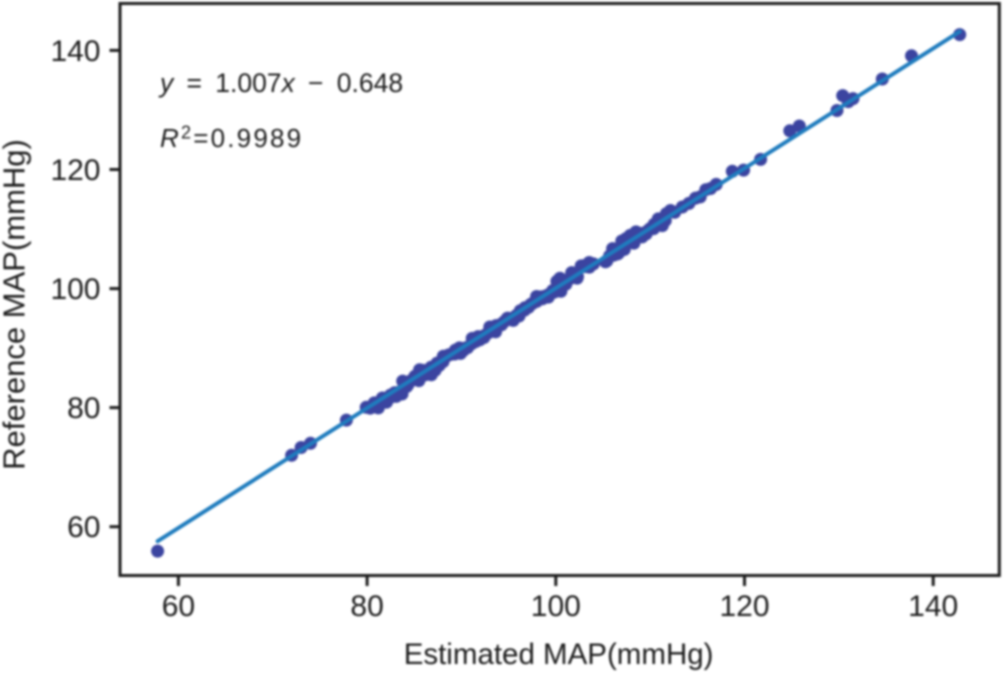 Image resolution: width=1006 pixels, height=673 pixels. What do you see at coordinates (280, 83) in the screenshot?
I see `svg-text: y = 1.007x − 0.648` at bounding box center [280, 83].